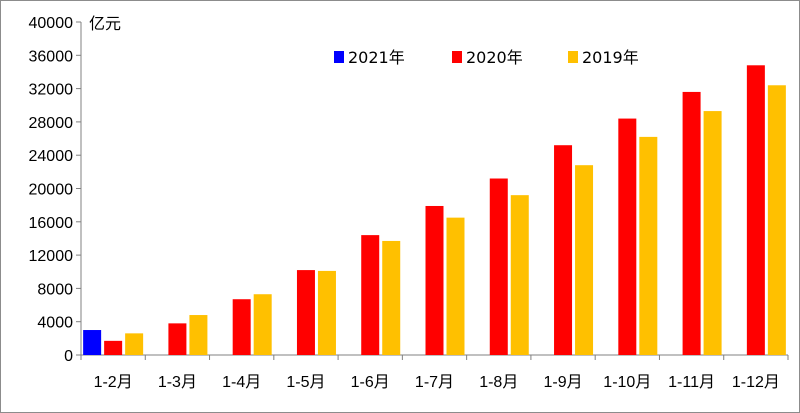  What do you see at coordinates (756, 382) in the screenshot?
I see `x-tick-label: 1-12月` at bounding box center [756, 382].